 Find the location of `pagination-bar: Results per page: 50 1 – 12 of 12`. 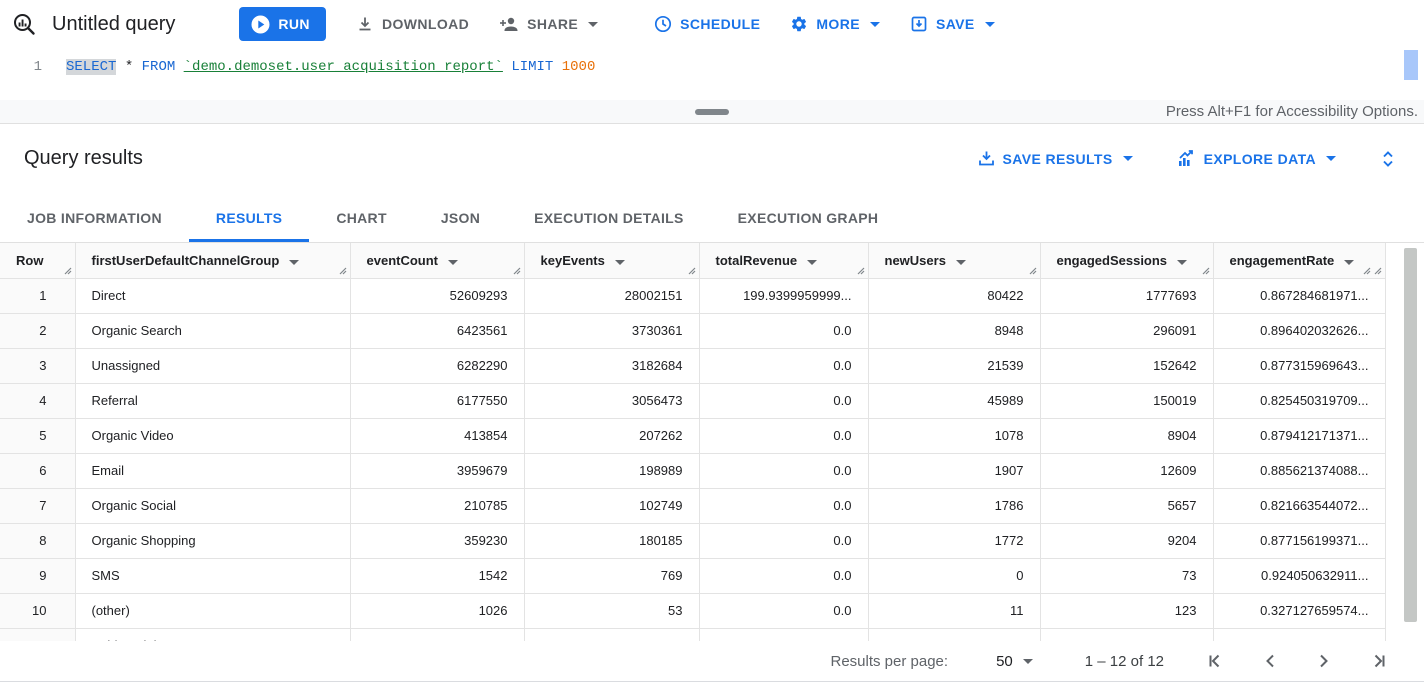

pagination-bar: Results per page: 50 1 – 12 of 12 is located at coordinates (712, 661).